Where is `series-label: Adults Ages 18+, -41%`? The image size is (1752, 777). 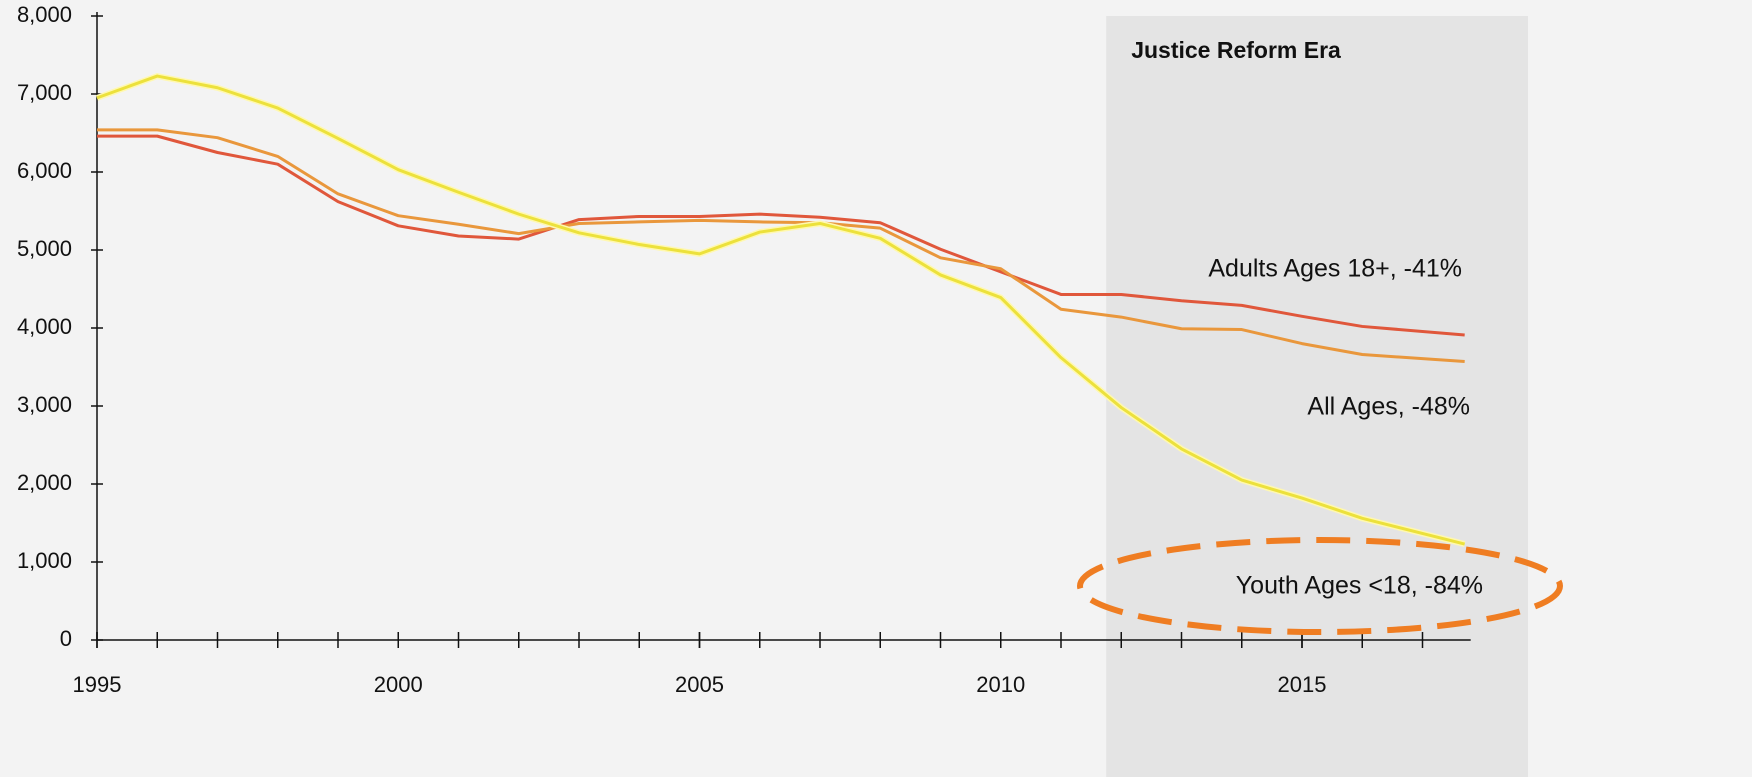
series-label: Adults Ages 18+, -41% is located at coordinates (1335, 269).